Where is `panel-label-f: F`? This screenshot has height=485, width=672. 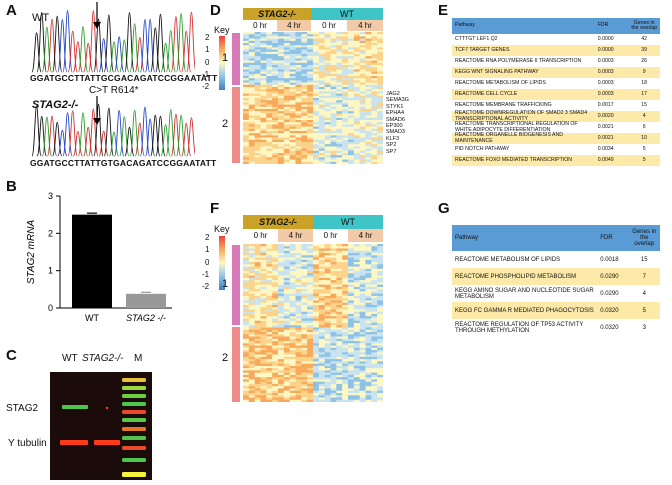
panel-label-f: F is located at coordinates (215, 208).